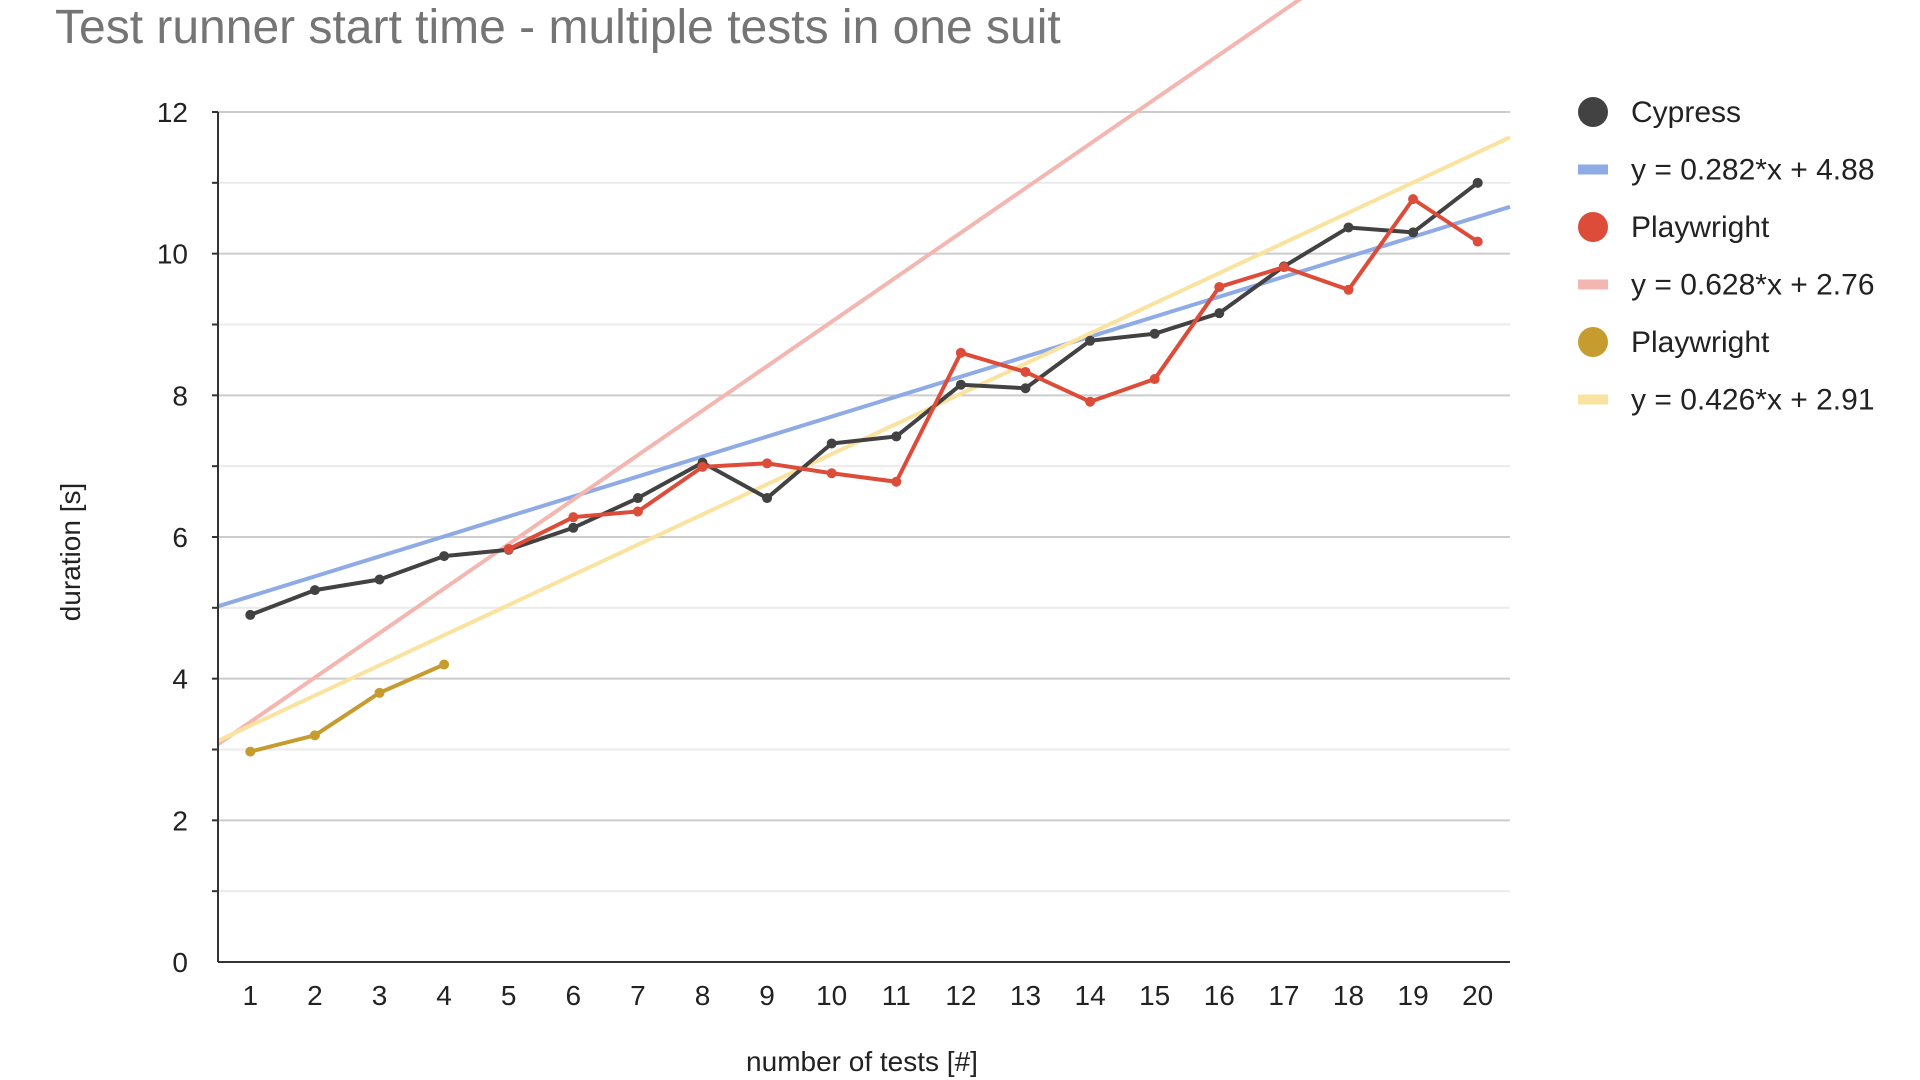  Describe the element at coordinates (172, 254) in the screenshot. I see `y-tick-label: 10` at that location.